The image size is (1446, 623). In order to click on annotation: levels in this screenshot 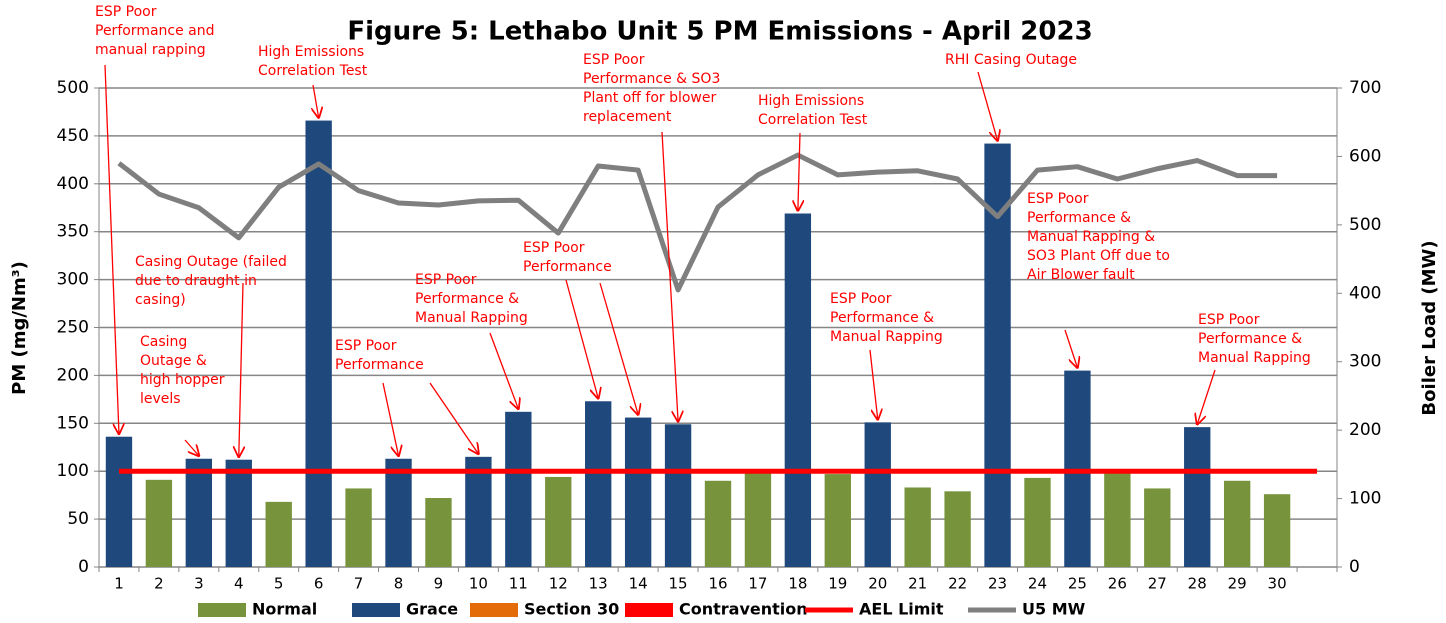, I will do `click(160, 399)`.